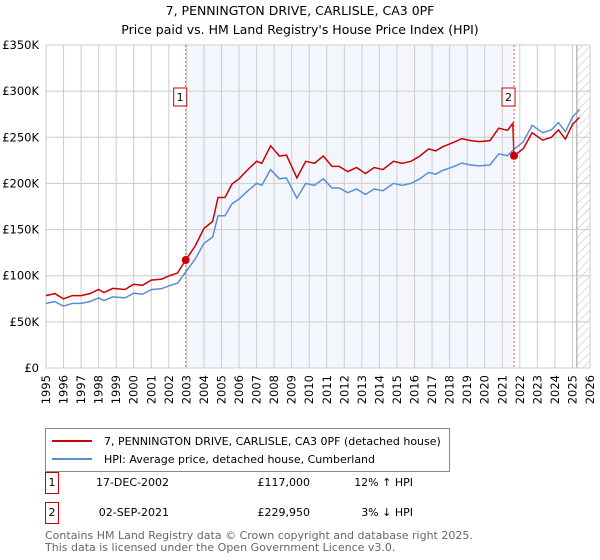 The height and width of the screenshot is (560, 600). What do you see at coordinates (383, 482) in the screenshot?
I see `transaction-hpi-diff: 12% ↑ HPI` at bounding box center [383, 482].